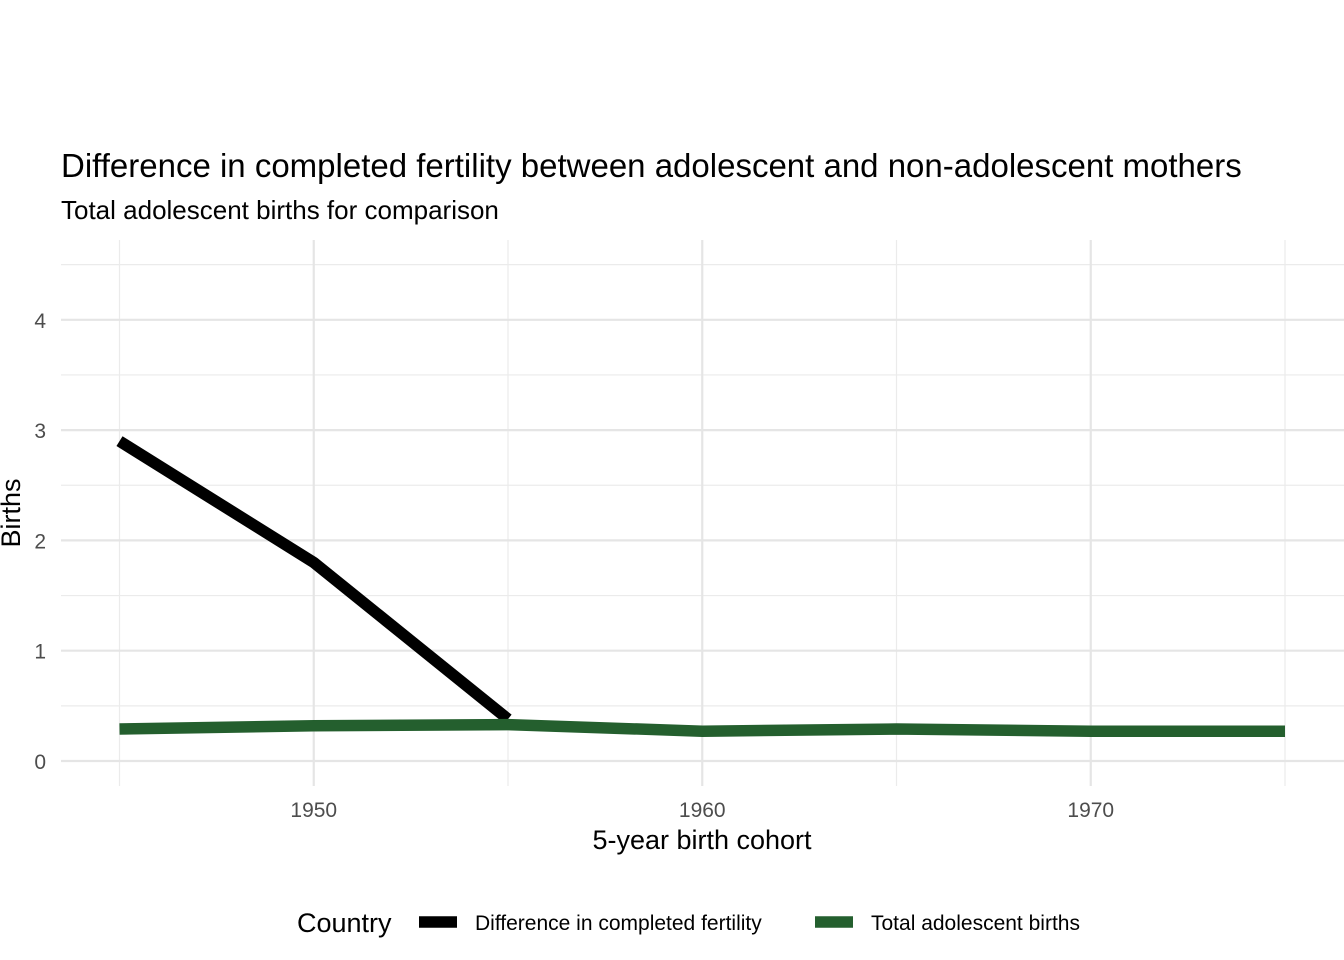 This screenshot has width=1344, height=960. Describe the element at coordinates (702, 810) in the screenshot. I see `x-tick-label: 1960` at that location.